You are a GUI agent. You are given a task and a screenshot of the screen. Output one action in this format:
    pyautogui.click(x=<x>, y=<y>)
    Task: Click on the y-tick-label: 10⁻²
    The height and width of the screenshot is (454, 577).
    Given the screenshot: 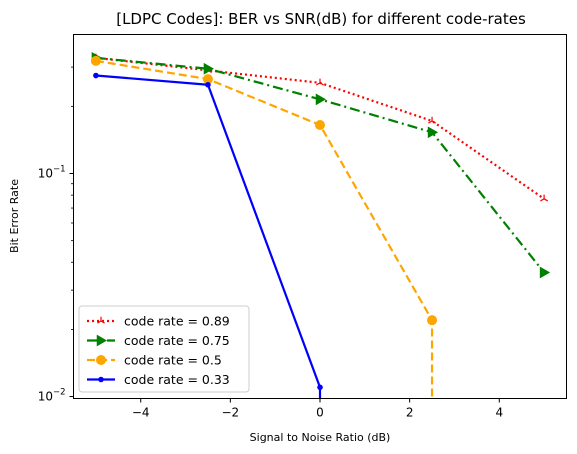 What is the action you would take?
    pyautogui.click(x=52, y=396)
    